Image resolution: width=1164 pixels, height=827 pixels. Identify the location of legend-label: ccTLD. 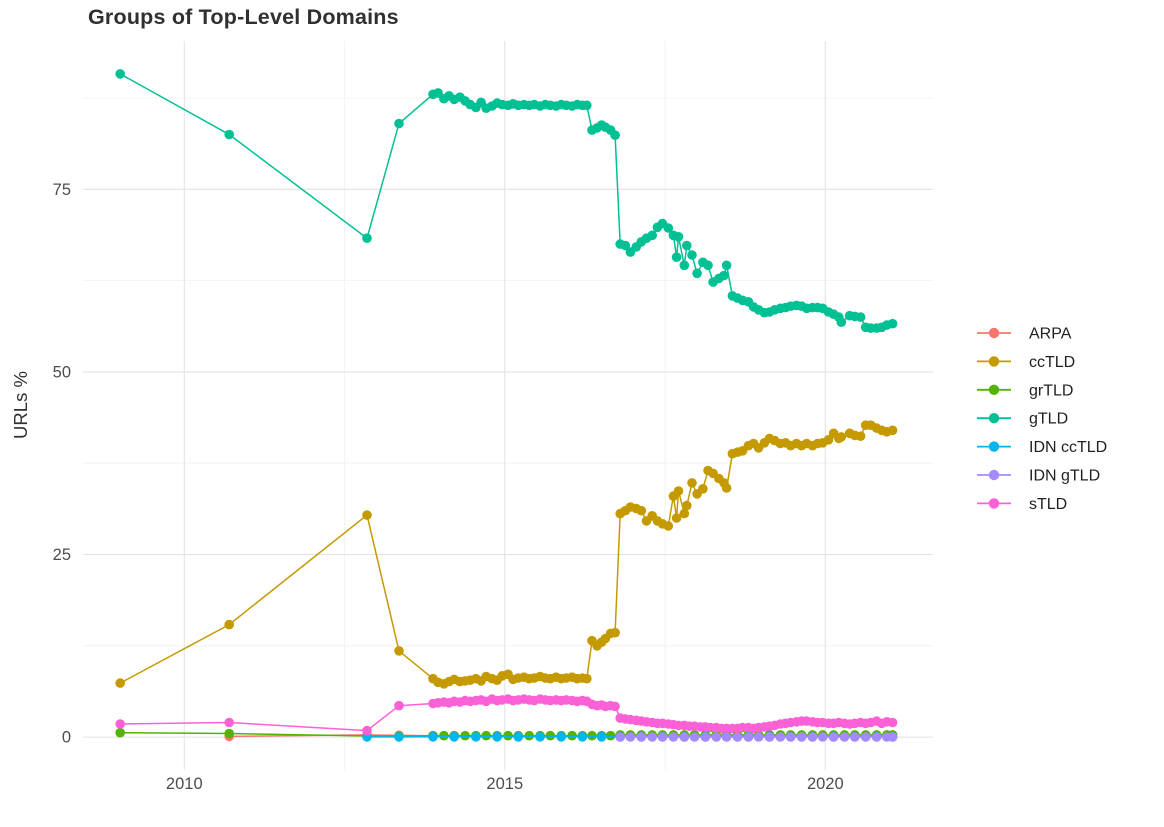
(1052, 362).